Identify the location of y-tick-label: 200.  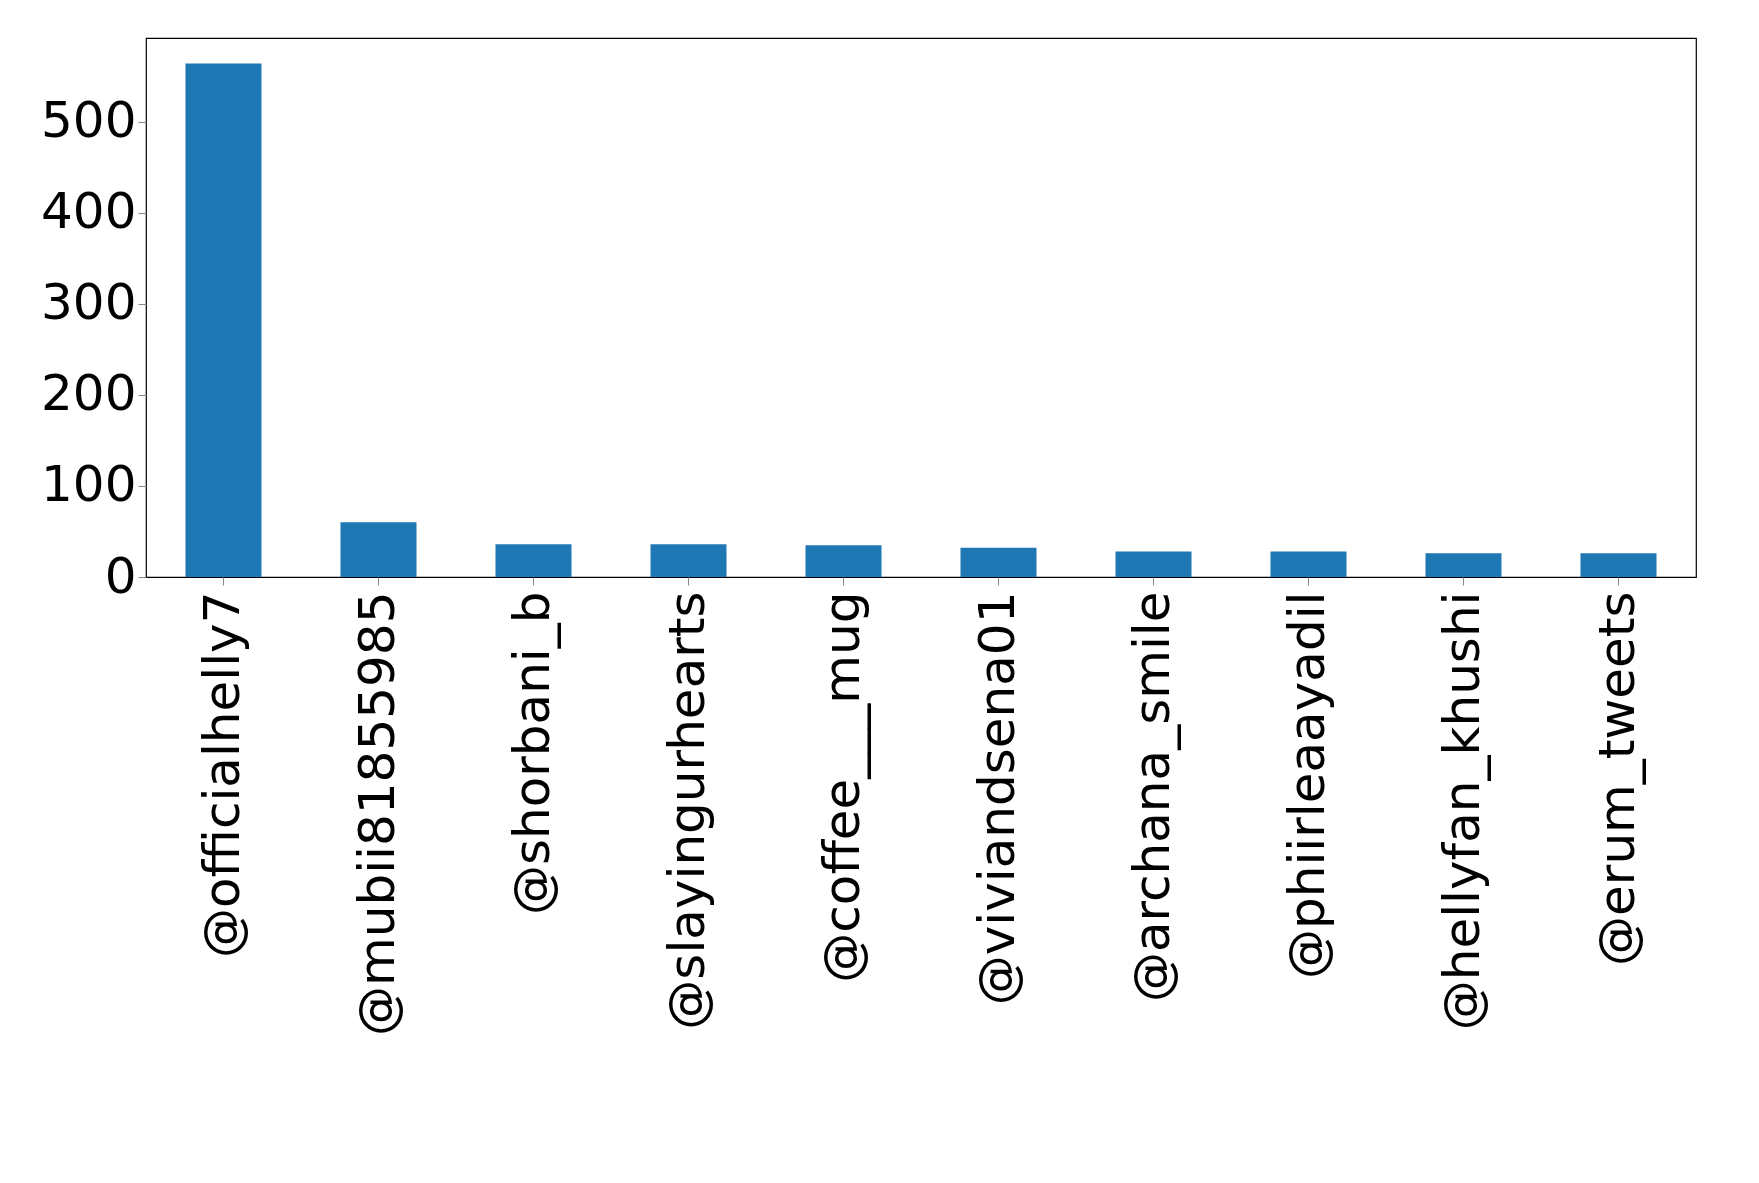
(89, 393).